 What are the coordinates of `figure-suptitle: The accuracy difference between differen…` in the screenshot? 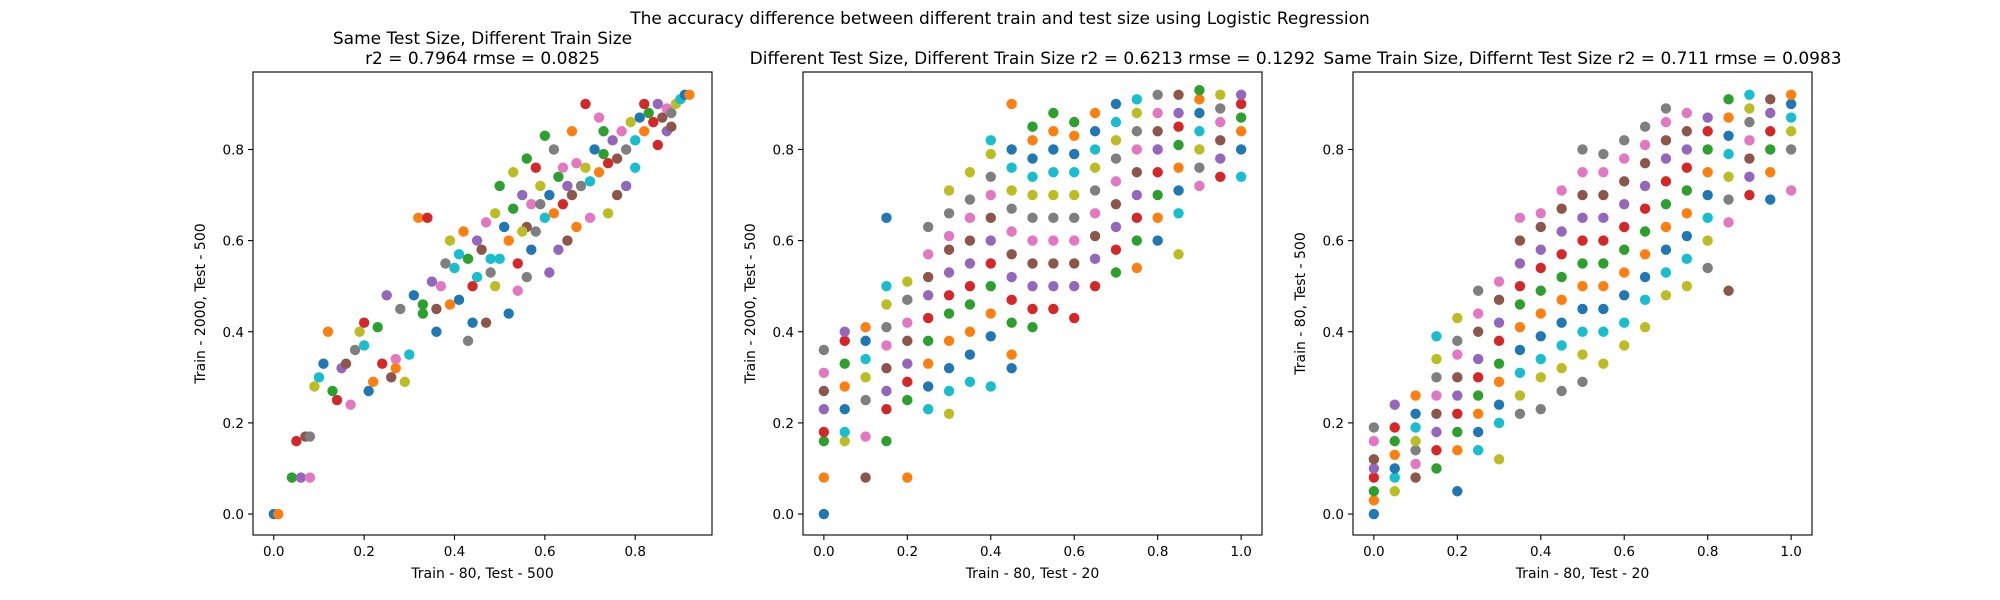 It's located at (999, 19).